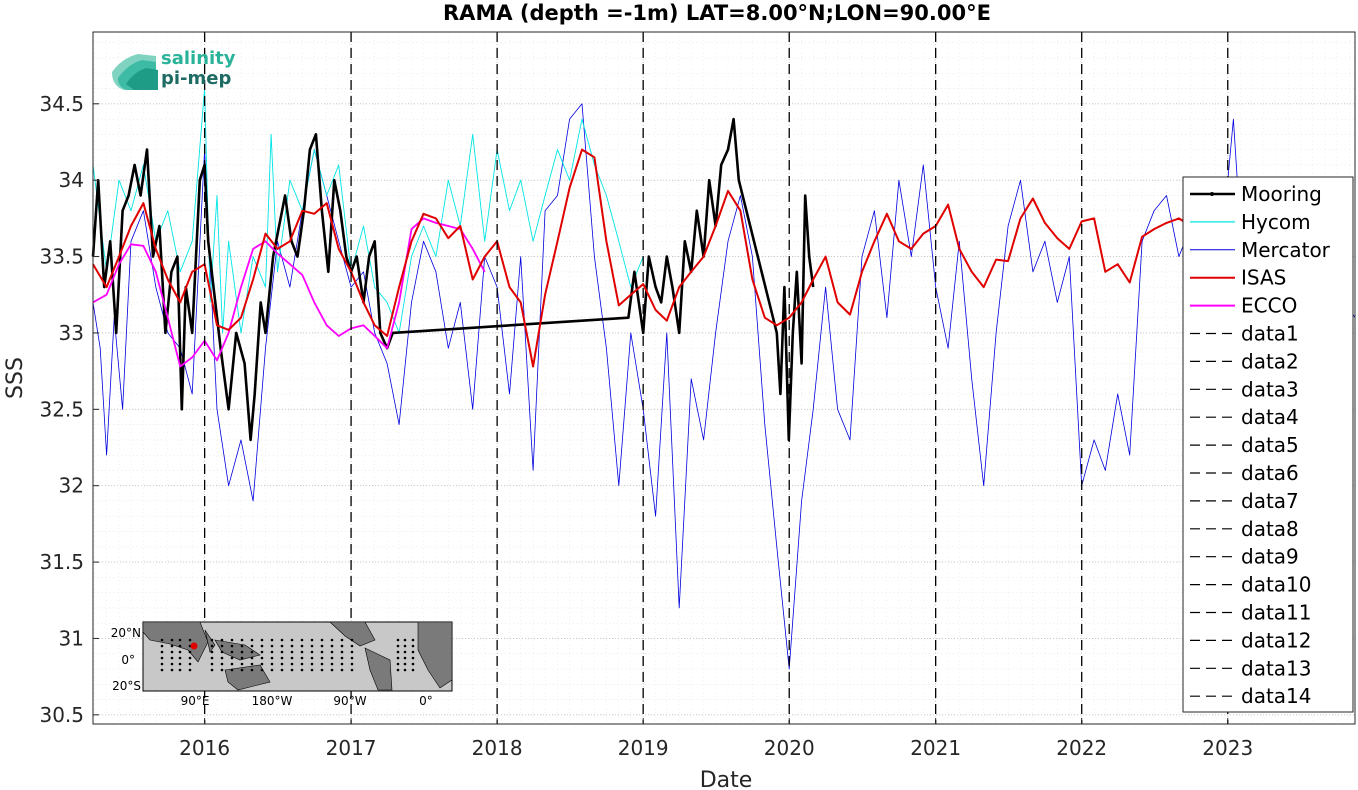 This screenshot has width=1358, height=790. I want to click on y-tick-label: 34.5, so click(61, 104).